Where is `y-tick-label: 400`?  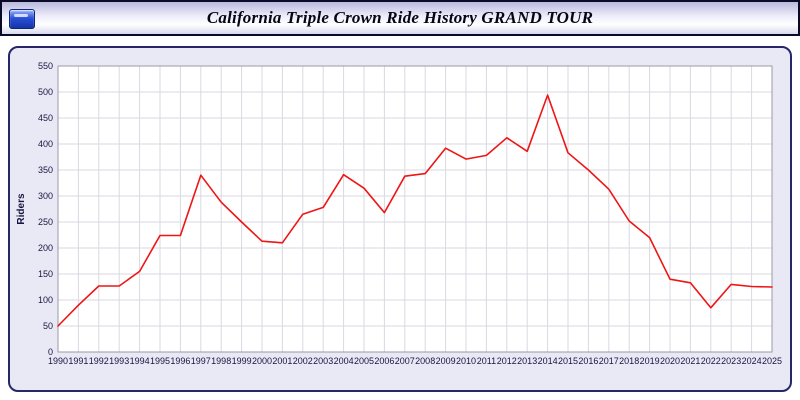
y-tick-label: 400 is located at coordinates (45, 144).